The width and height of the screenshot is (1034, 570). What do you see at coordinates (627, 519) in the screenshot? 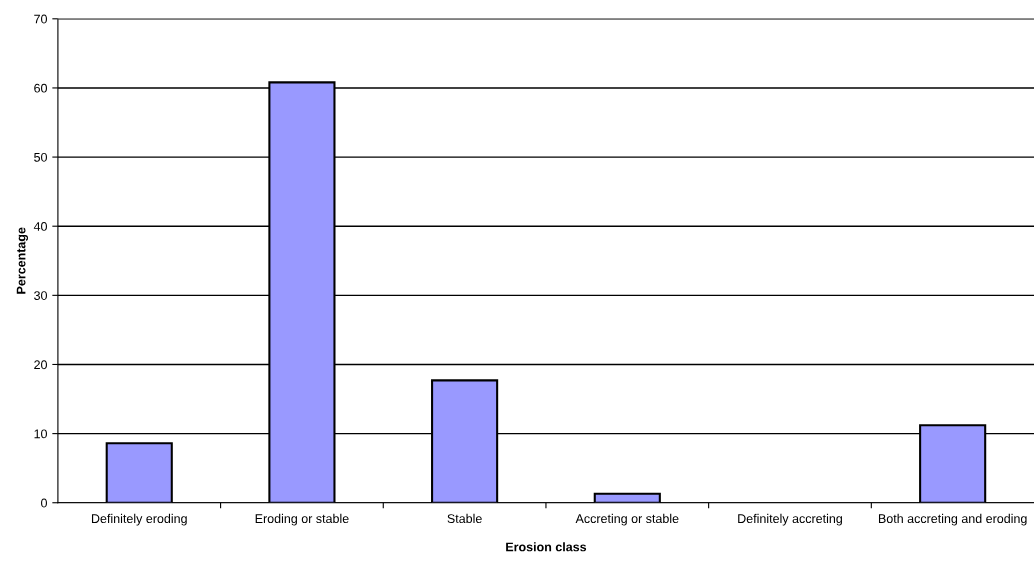
I see `x-tick-label: Accreting or stable` at bounding box center [627, 519].